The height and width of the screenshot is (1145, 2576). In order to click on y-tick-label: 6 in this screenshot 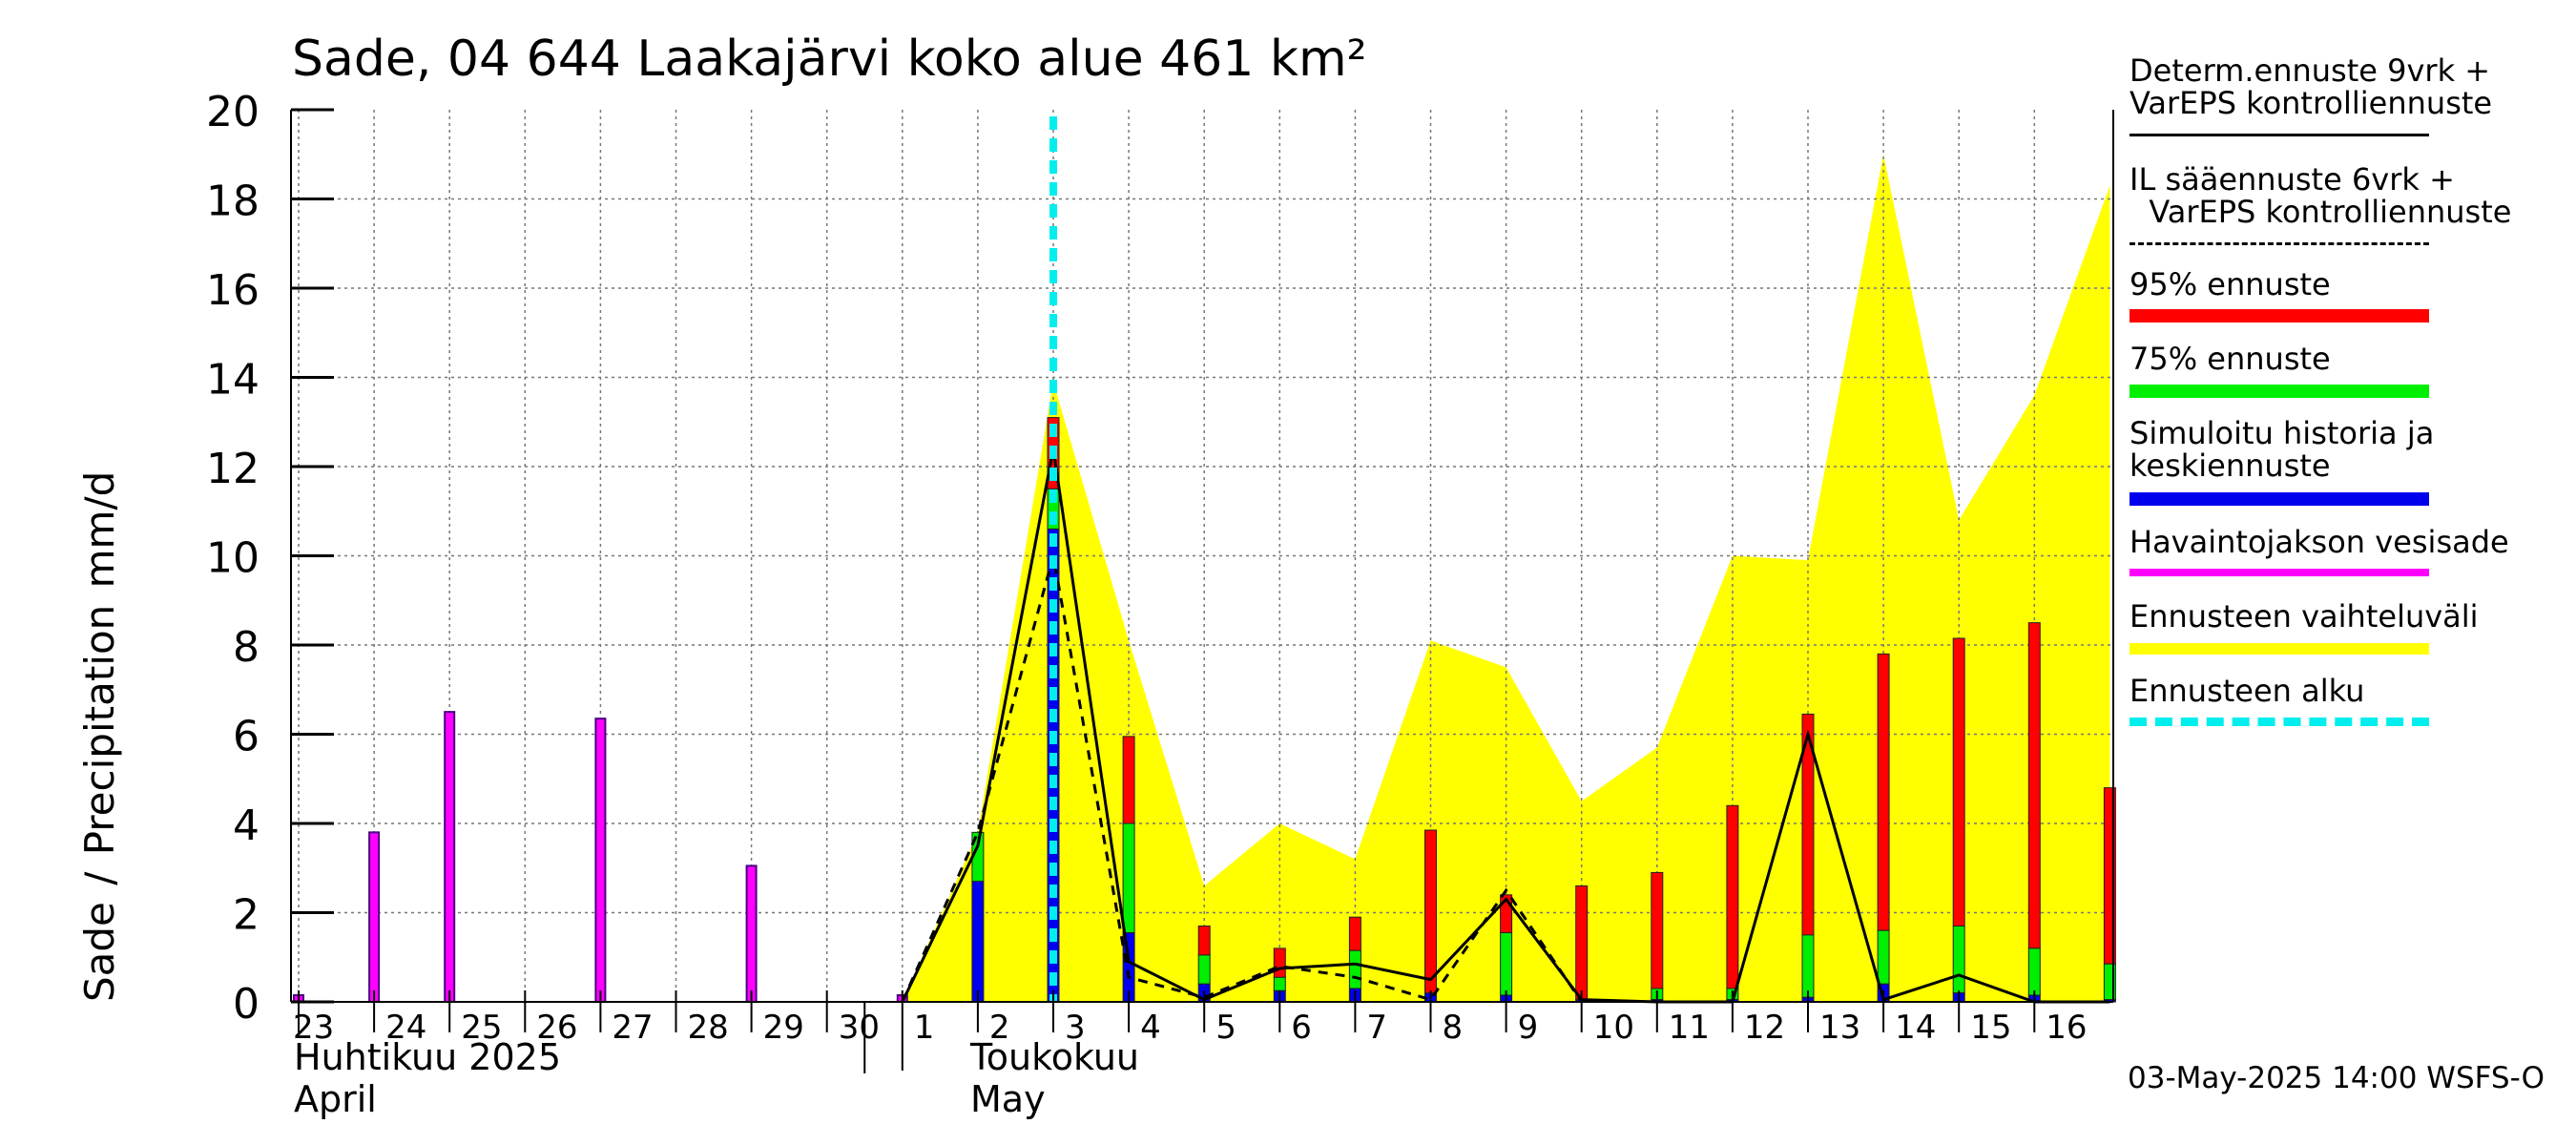, I will do `click(246, 737)`.